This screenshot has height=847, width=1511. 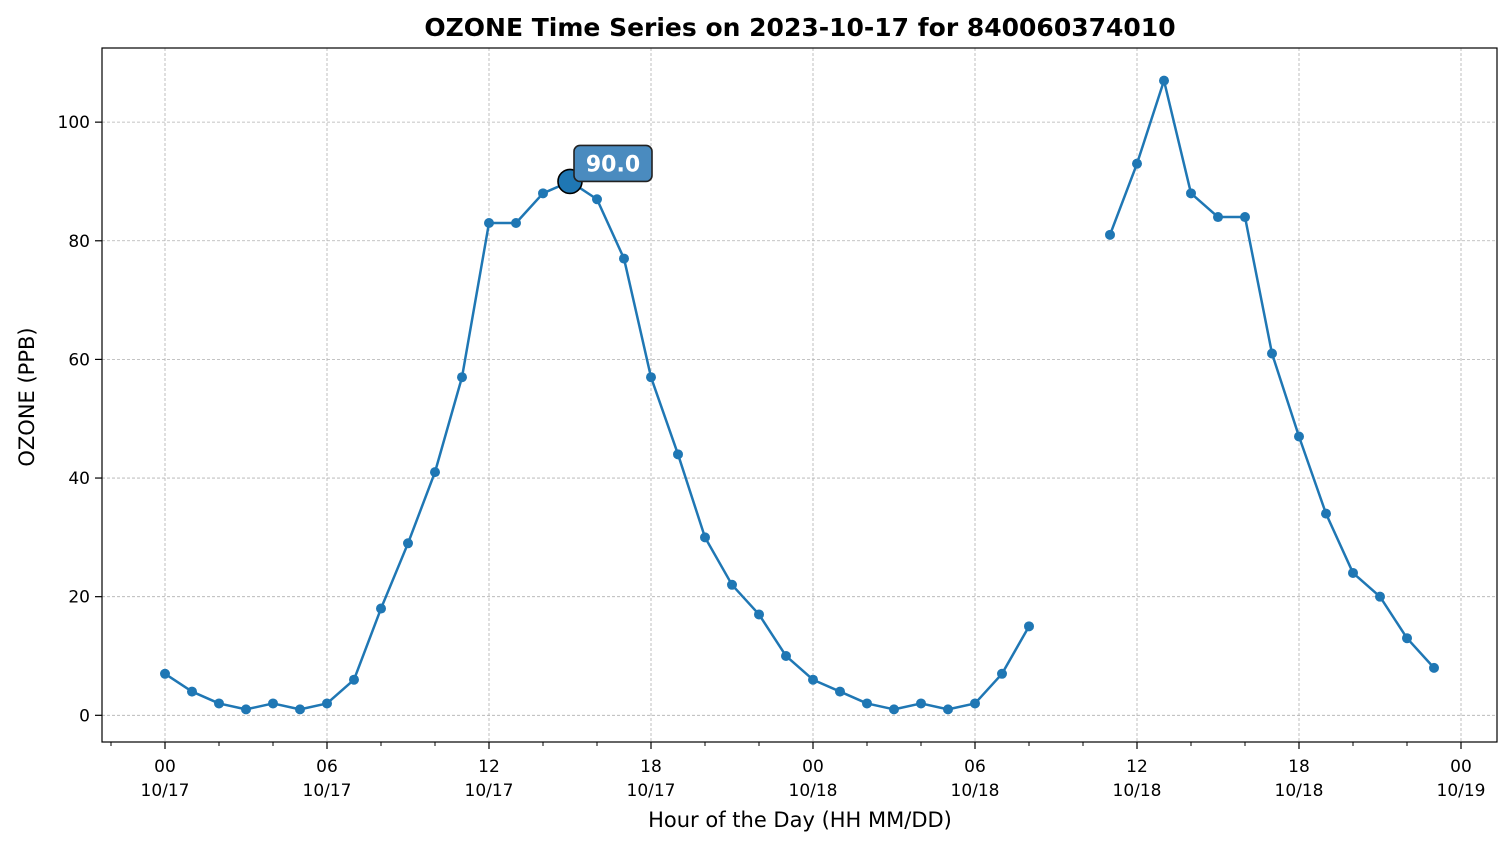 I want to click on y-tick-label: 40, so click(x=79, y=479).